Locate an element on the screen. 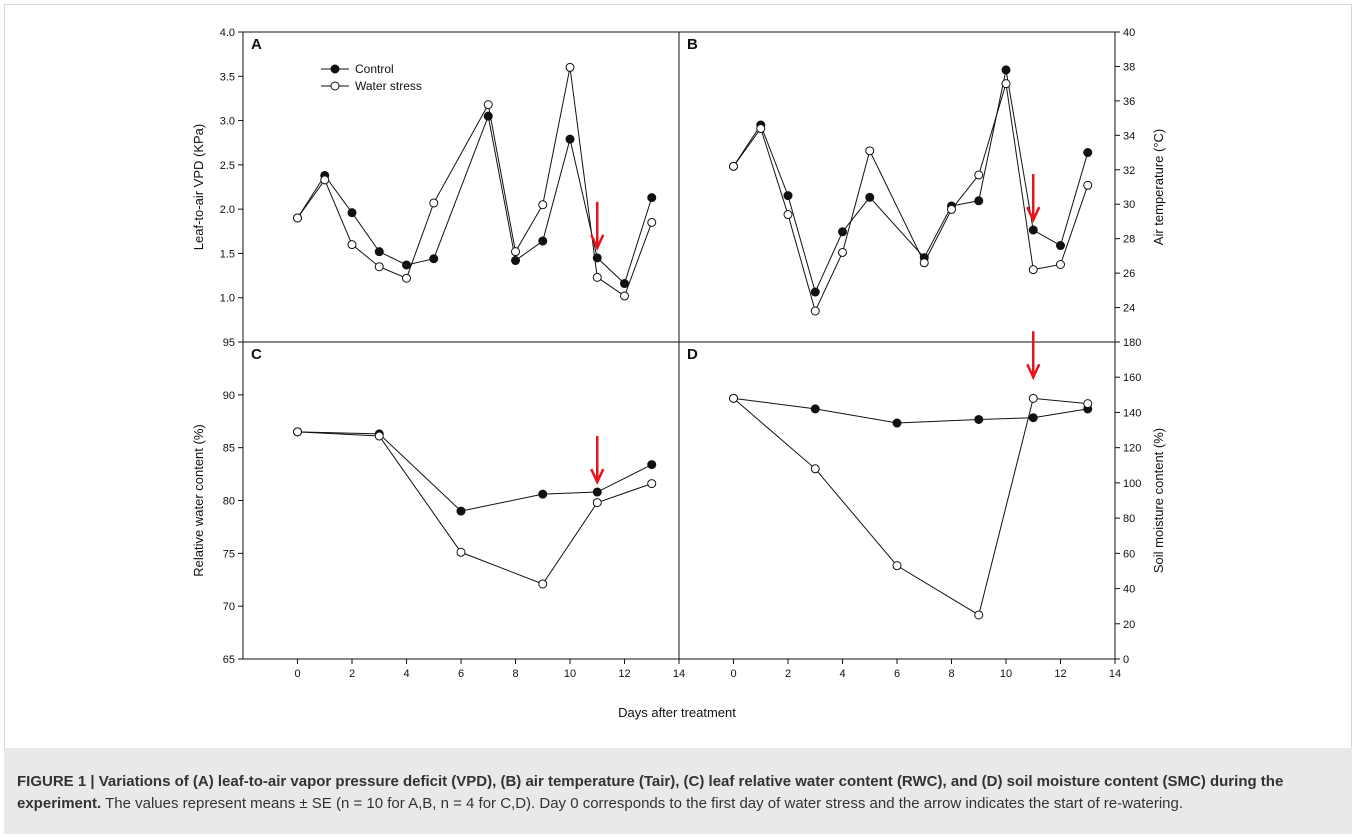  y-tick-label: 2.5 is located at coordinates (227, 166).